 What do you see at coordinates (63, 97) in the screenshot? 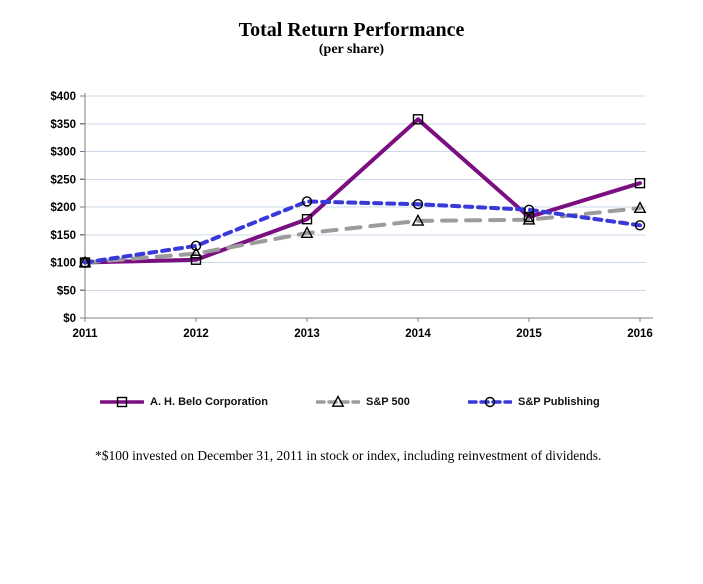
I see `y-axis-label: $400` at bounding box center [63, 97].